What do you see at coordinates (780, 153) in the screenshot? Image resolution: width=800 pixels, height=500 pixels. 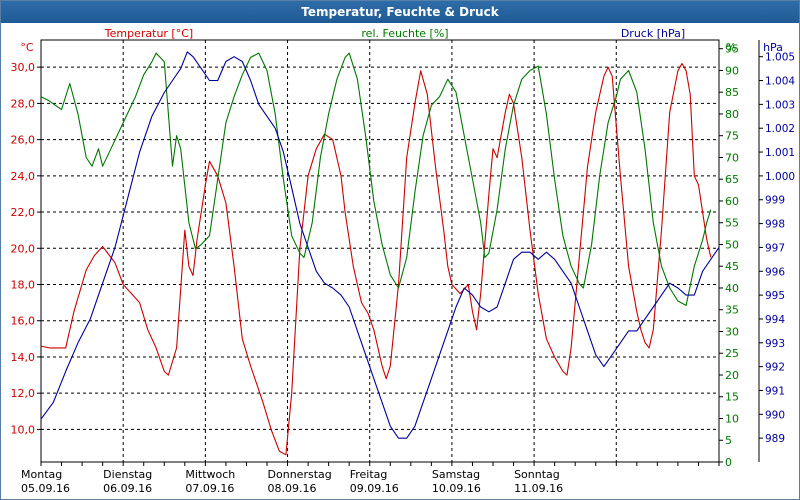 I see `pressure-tick-label: 1.001` at bounding box center [780, 153].